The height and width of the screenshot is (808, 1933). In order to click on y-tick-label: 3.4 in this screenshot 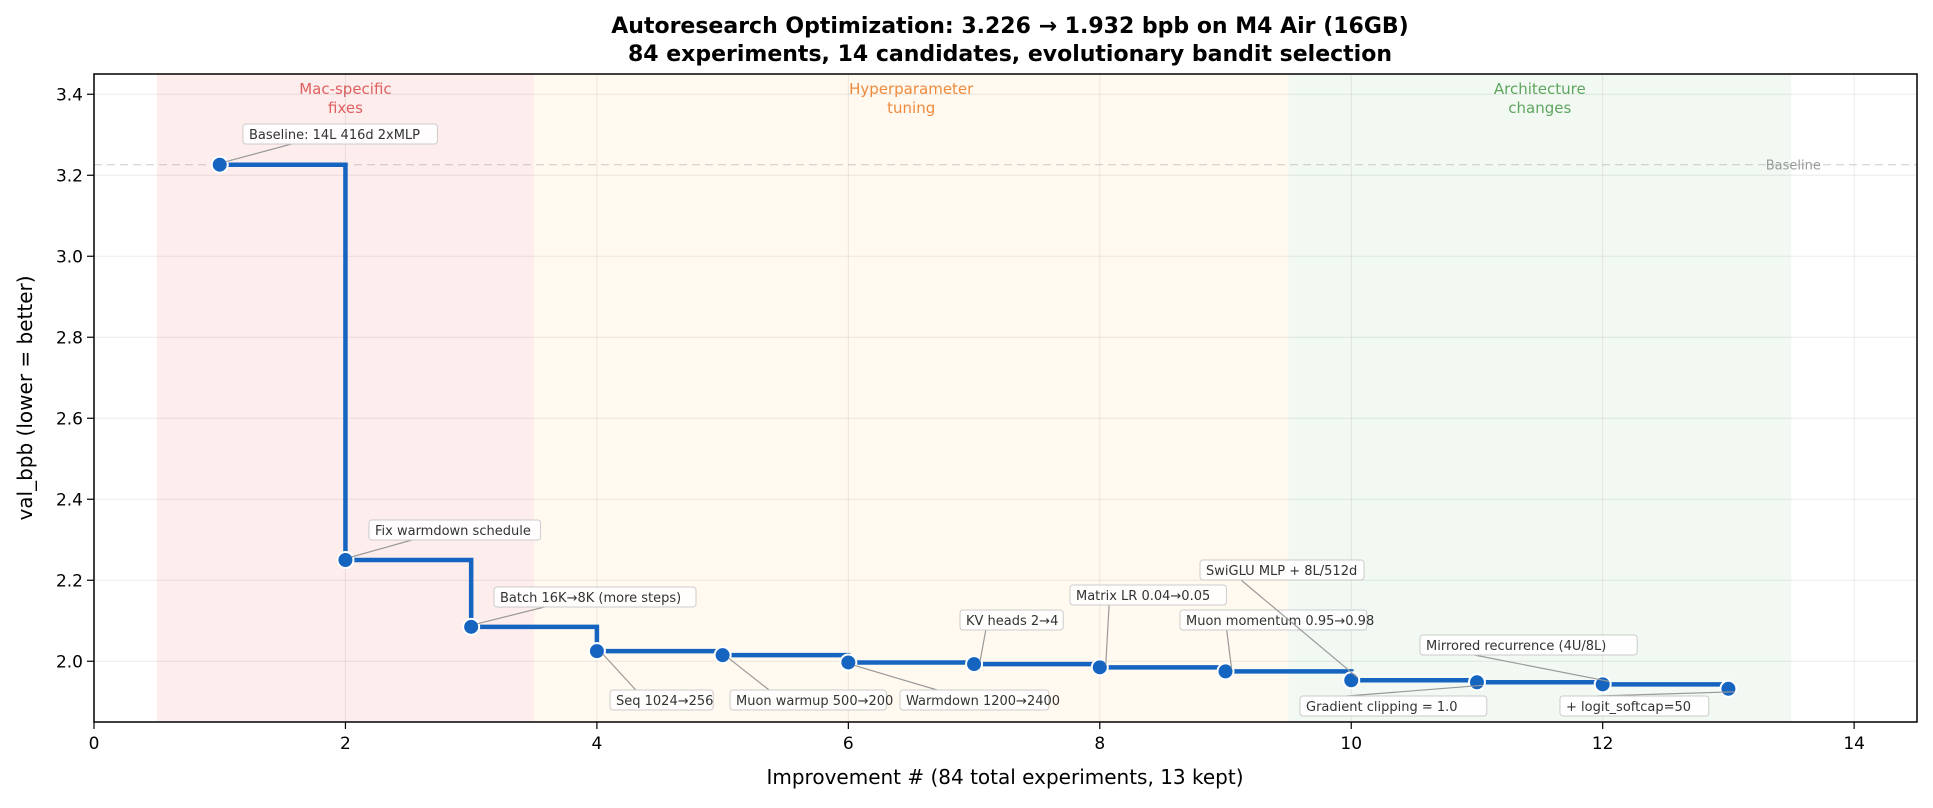, I will do `click(69, 95)`.